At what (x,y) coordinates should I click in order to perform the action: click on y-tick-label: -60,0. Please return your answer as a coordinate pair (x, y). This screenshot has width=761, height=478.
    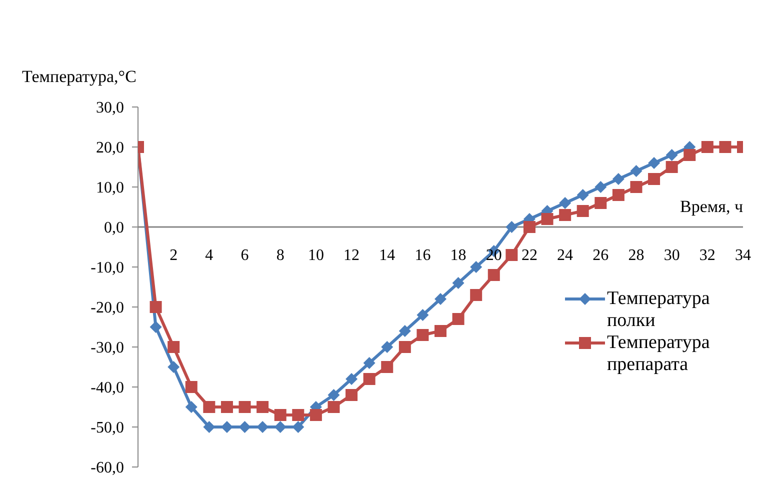
    Looking at the image, I should click on (107, 468).